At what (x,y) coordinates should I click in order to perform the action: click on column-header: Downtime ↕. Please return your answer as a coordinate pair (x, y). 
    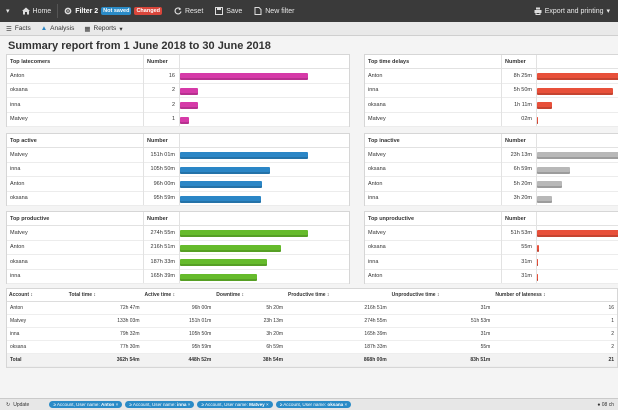
    Looking at the image, I should click on (250, 295).